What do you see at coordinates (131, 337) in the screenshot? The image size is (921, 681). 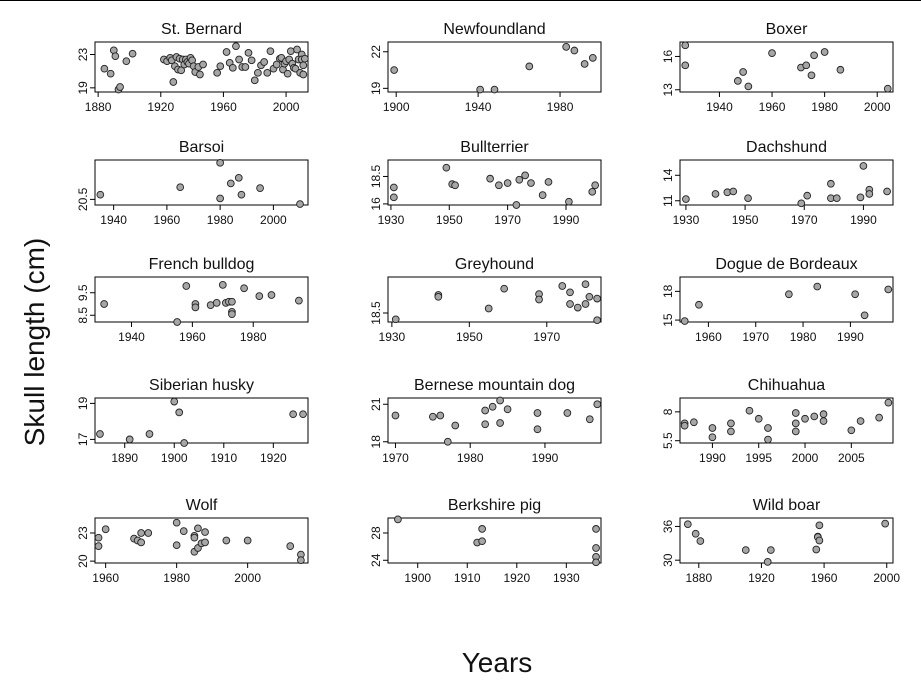 I see `x-tick-label: 1940` at bounding box center [131, 337].